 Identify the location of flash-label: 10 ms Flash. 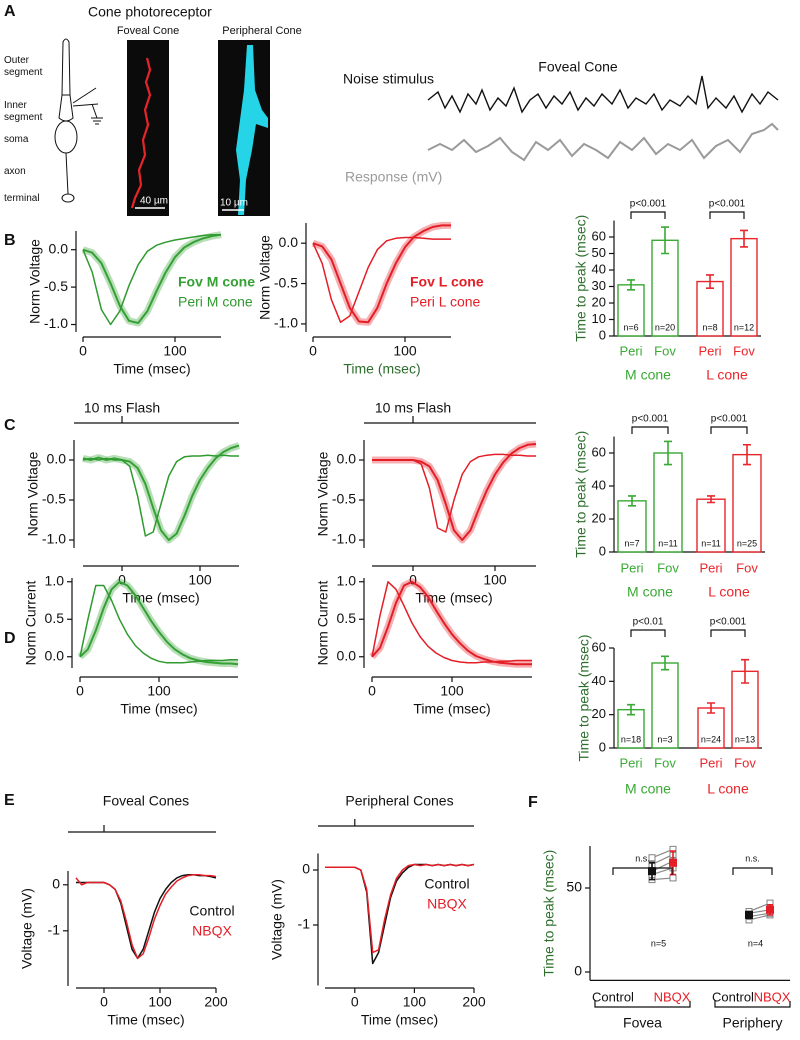
(122, 408).